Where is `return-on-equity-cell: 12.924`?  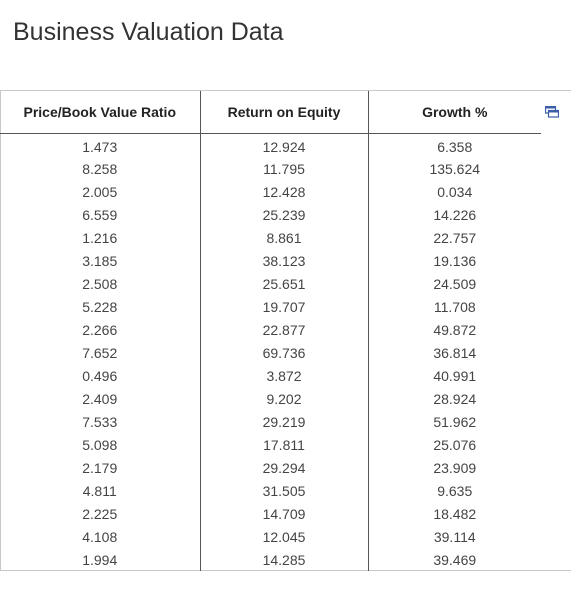
return-on-equity-cell: 12.924 is located at coordinates (283, 145).